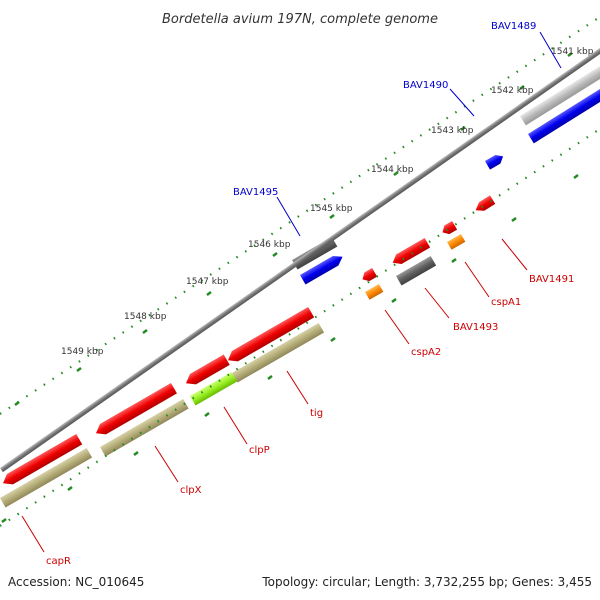 This screenshot has width=600, height=600. Describe the element at coordinates (475, 327) in the screenshot. I see `gene-label-BAV1493: BAV1493` at that location.